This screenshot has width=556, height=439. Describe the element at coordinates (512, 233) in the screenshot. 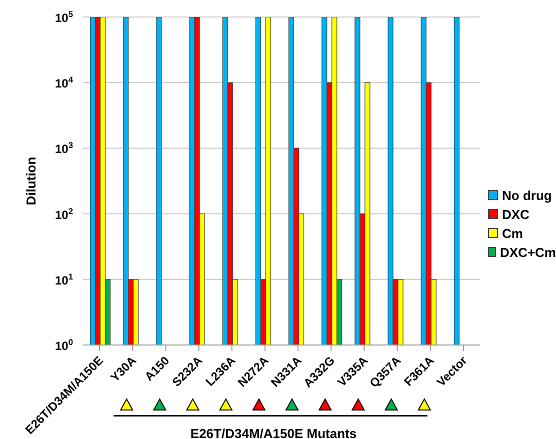

I see `legend-label: Cm` at that location.